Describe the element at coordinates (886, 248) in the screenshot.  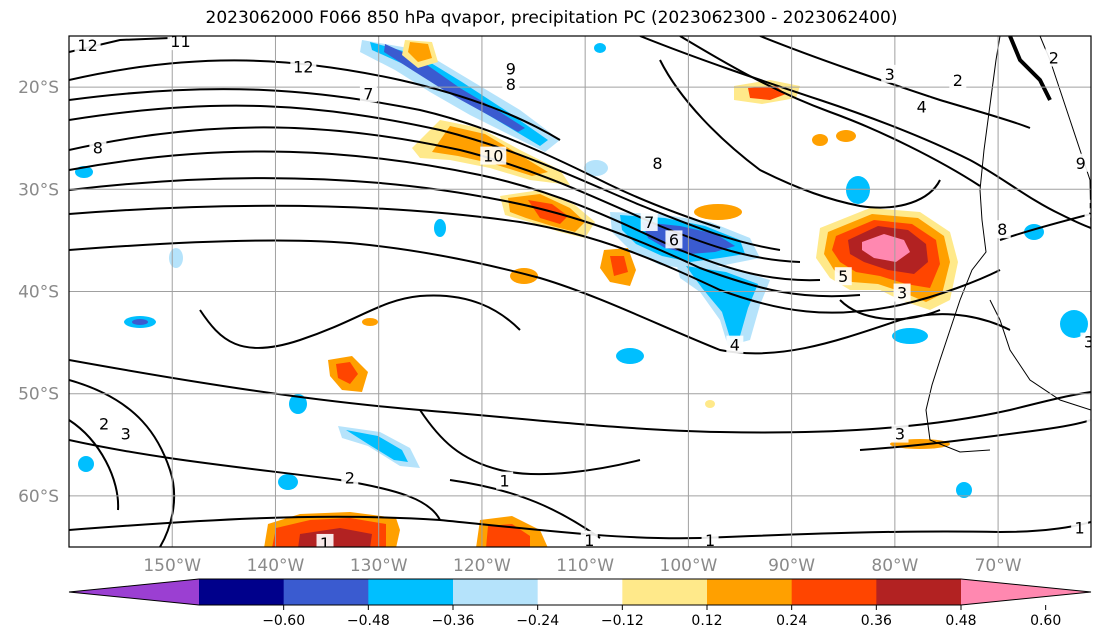
I see `precip-pink-80w` at that location.